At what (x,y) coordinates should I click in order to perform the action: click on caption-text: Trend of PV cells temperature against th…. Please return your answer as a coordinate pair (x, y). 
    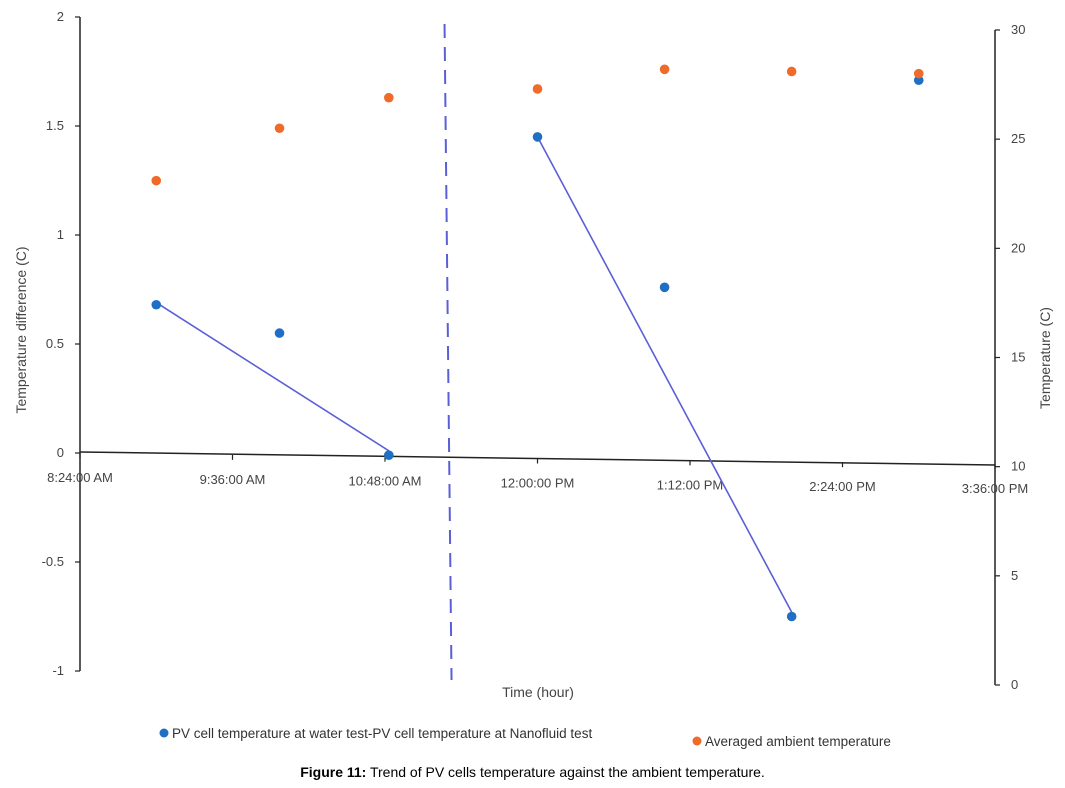
    Looking at the image, I should click on (565, 772).